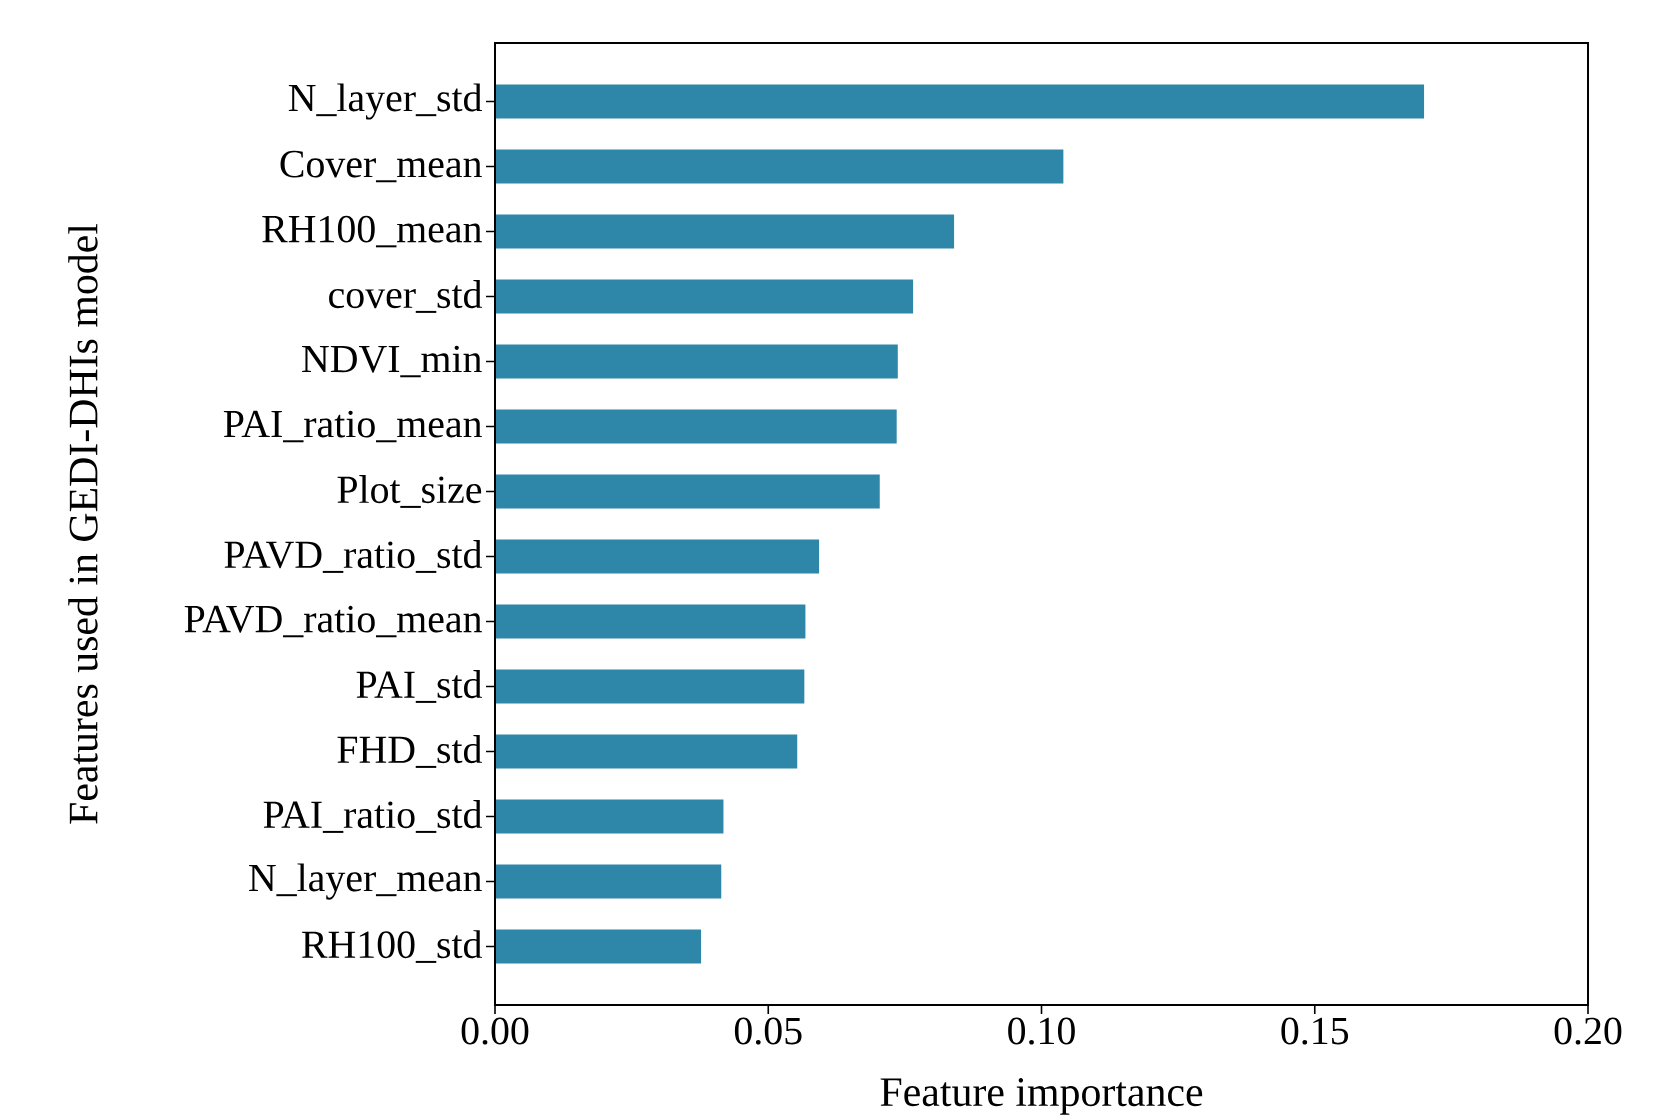 This screenshot has height=1117, width=1668. Describe the element at coordinates (1588, 1031) in the screenshot. I see `x-tick-label: 0.20` at that location.